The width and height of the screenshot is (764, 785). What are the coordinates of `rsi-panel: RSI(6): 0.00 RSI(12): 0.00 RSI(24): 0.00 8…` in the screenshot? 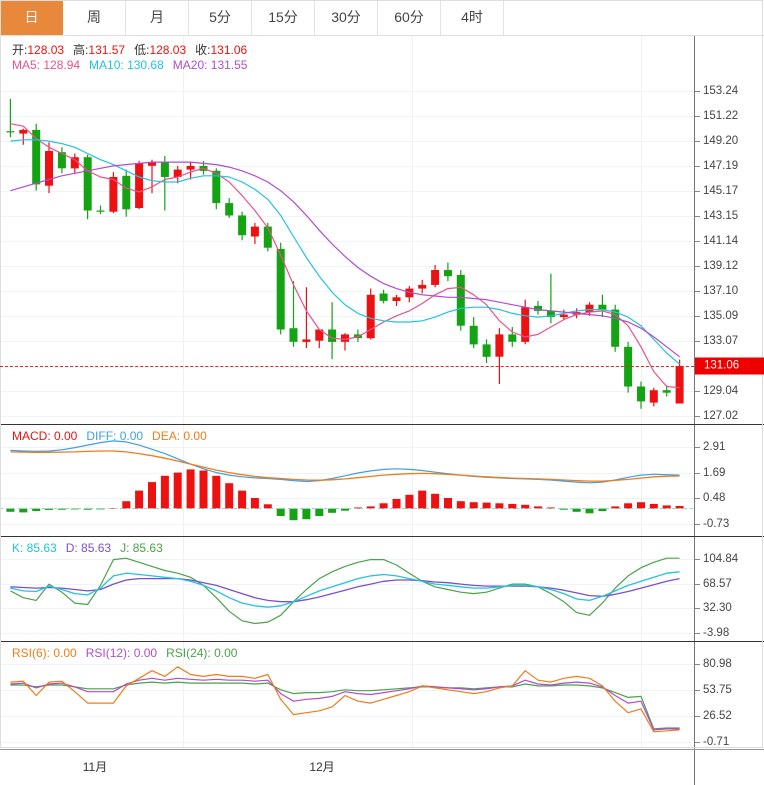 It's located at (382, 695).